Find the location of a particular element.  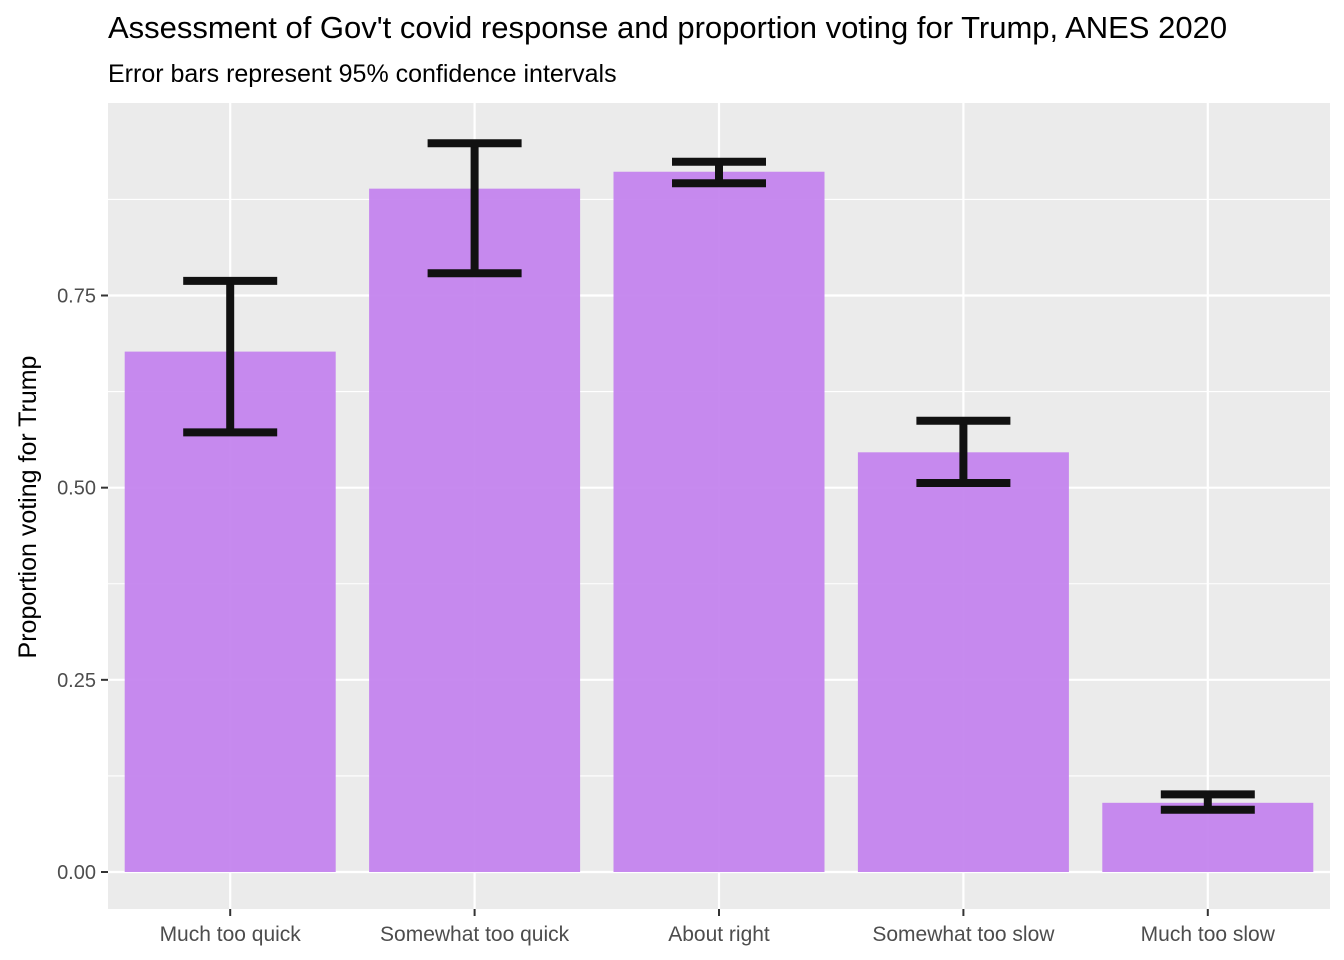

y-tick-label: 0.50 is located at coordinates (76, 489).